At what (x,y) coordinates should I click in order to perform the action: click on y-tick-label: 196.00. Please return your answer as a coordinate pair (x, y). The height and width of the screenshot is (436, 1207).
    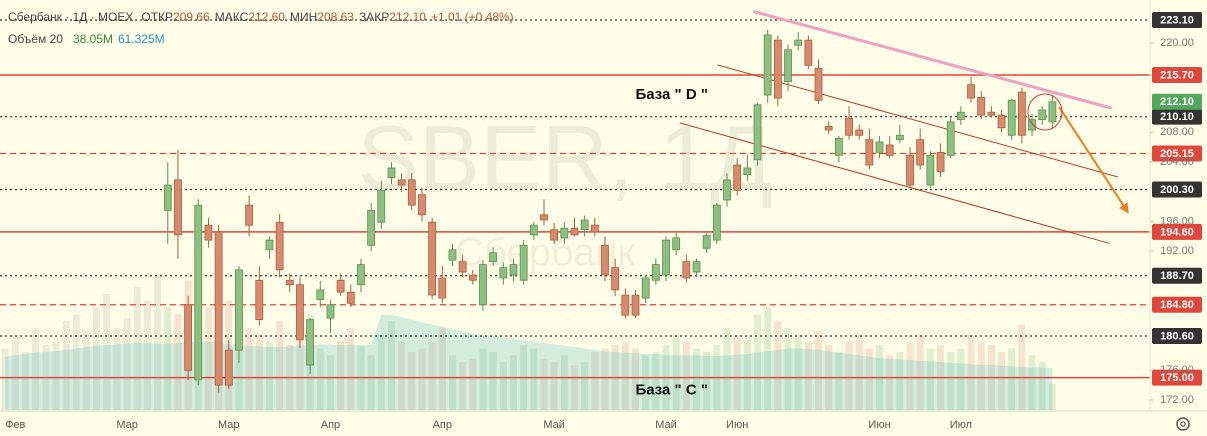
    Looking at the image, I should click on (1177, 221).